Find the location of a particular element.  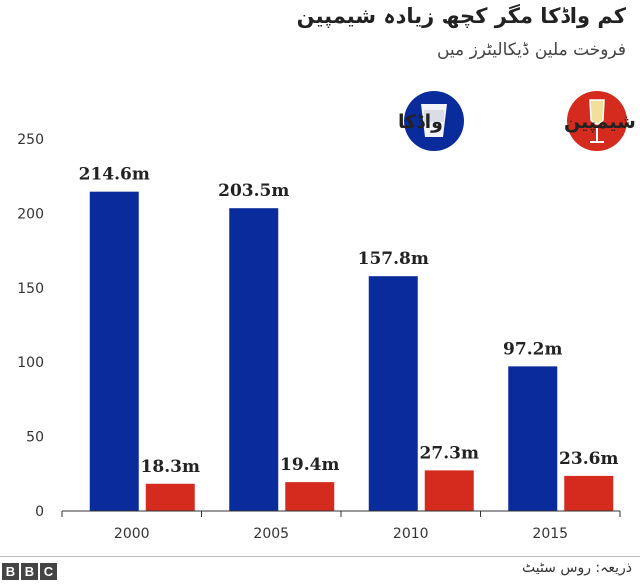

y-tick-label: 50 is located at coordinates (35, 438).